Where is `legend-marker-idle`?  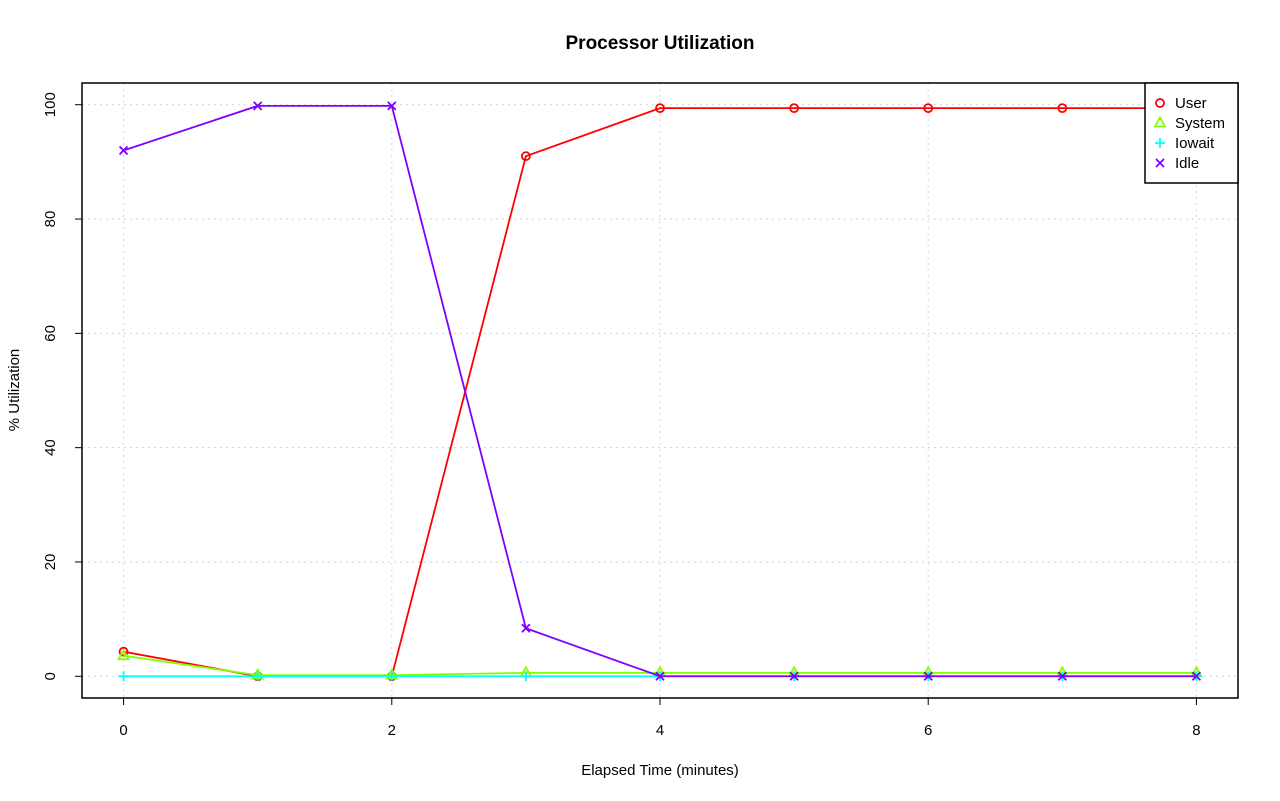
legend-marker-idle is located at coordinates (1160, 163).